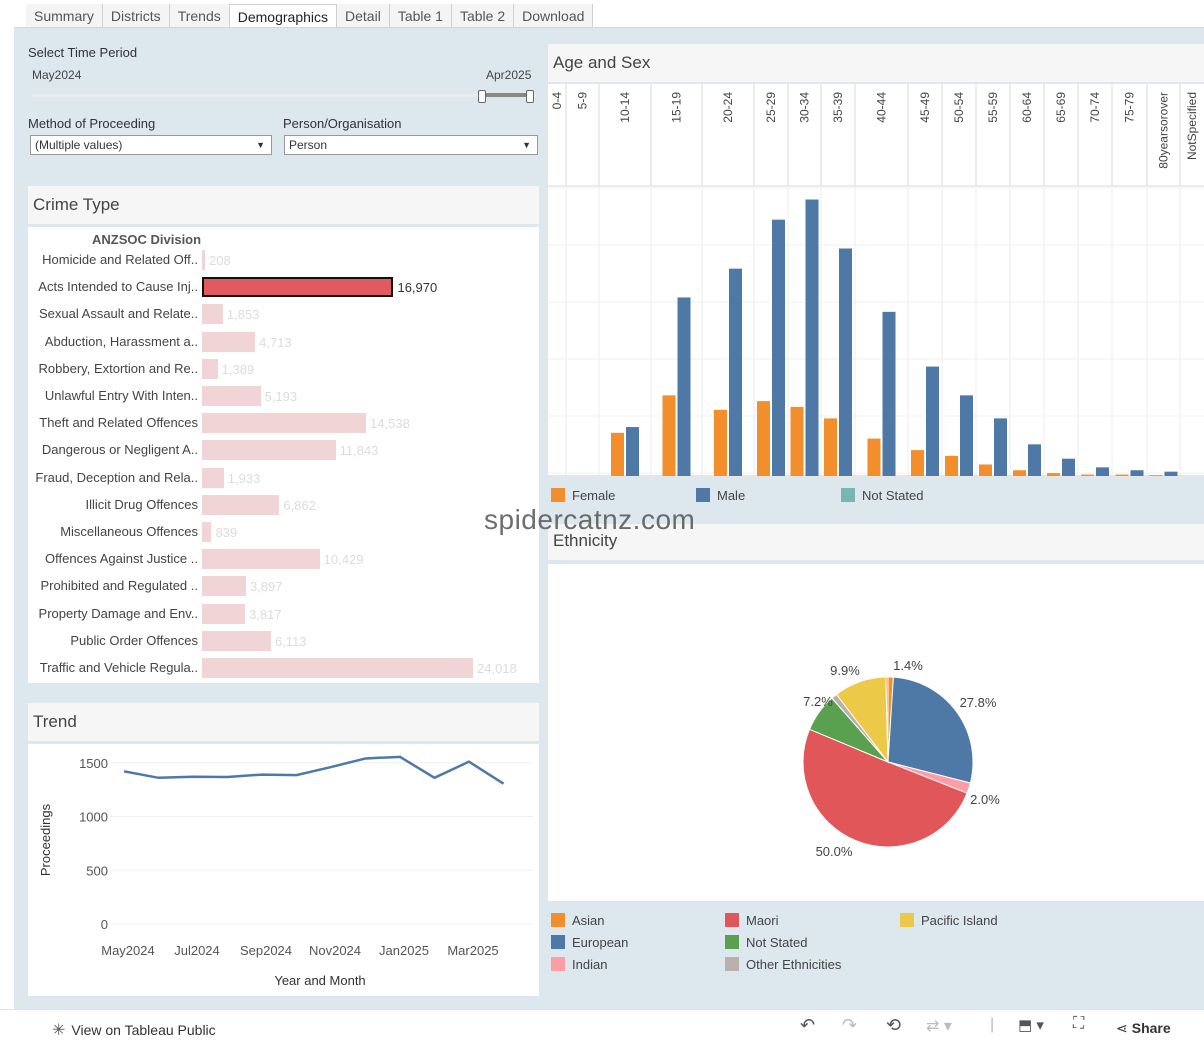 This screenshot has height=1045, width=1204. I want to click on method-dropdown: (Multiple values) ▼, so click(151, 145).